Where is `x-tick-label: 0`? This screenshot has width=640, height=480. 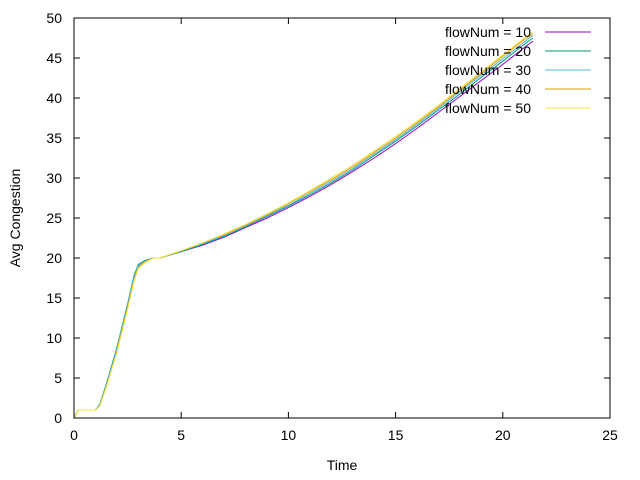 x-tick-label: 0 is located at coordinates (74, 435).